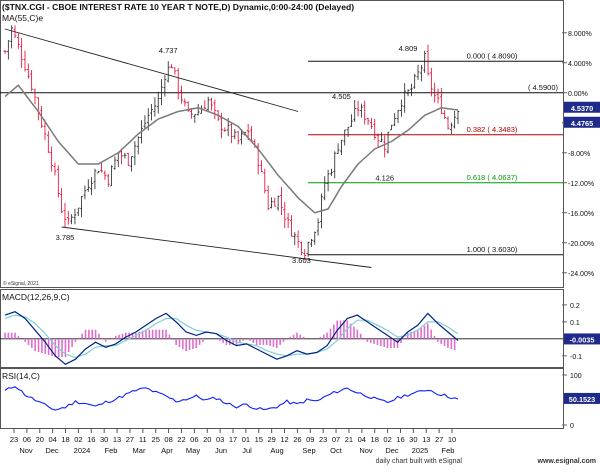  I want to click on x-tick-label: 26, so click(297, 439).